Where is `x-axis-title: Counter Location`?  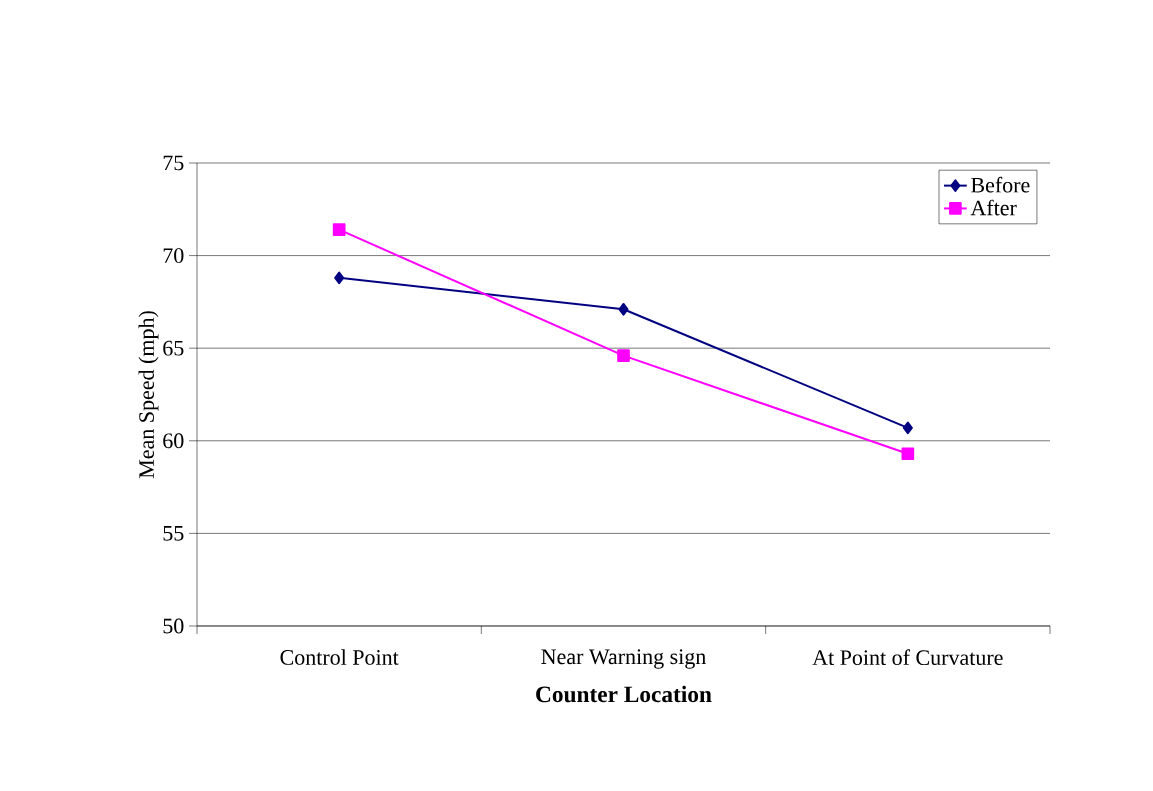
x-axis-title: Counter Location is located at coordinates (624, 694).